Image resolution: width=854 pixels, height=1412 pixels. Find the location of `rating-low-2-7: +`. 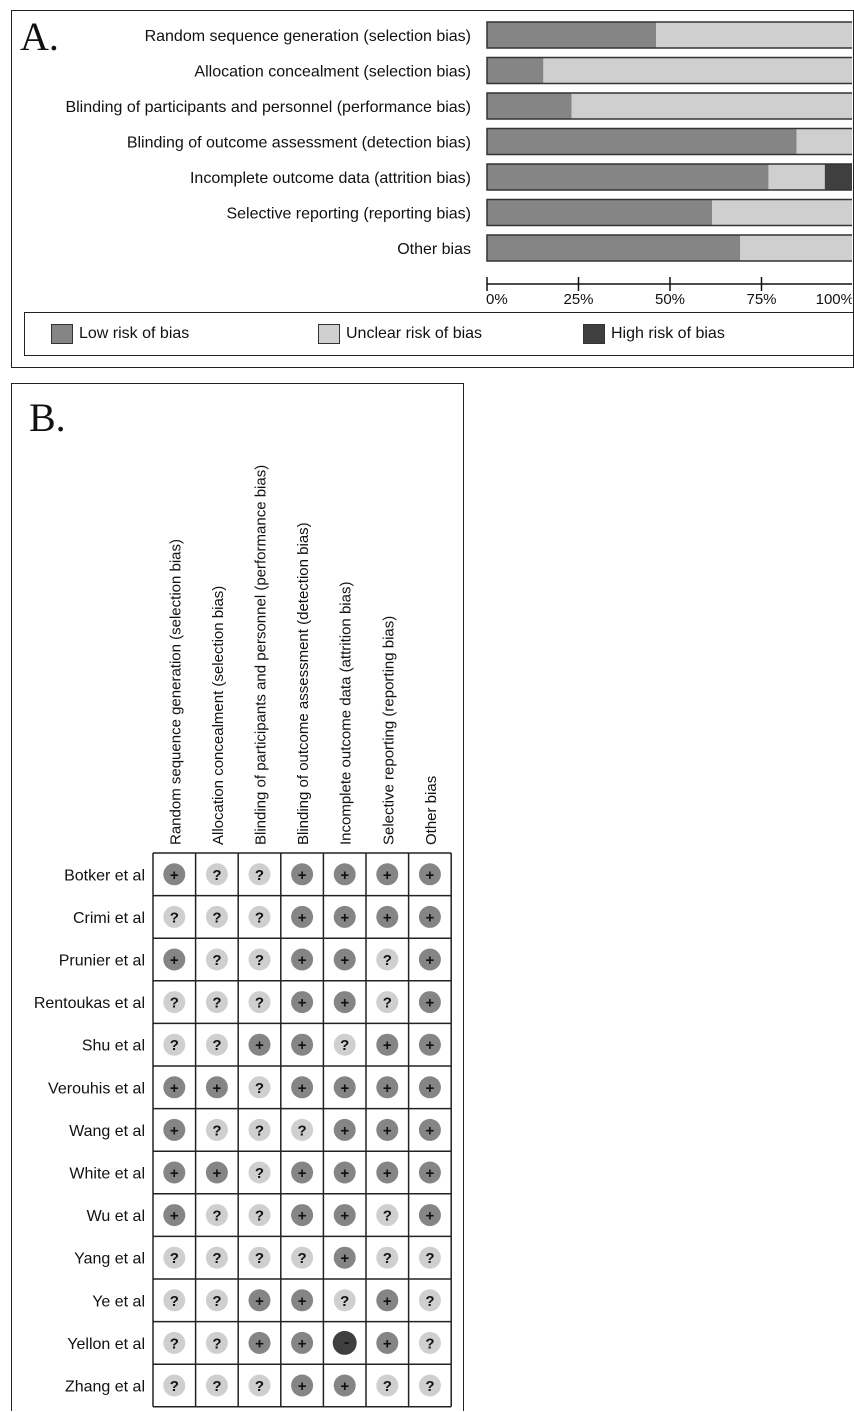

rating-low-2-7: + is located at coordinates (429, 916).